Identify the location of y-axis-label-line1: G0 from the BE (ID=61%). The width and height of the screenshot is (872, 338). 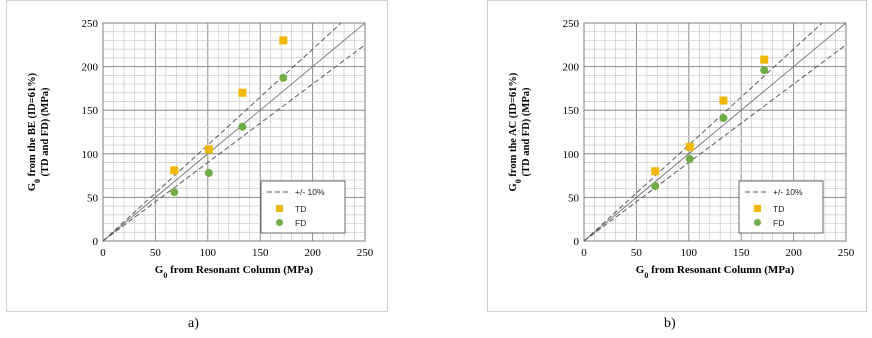
(34, 131).